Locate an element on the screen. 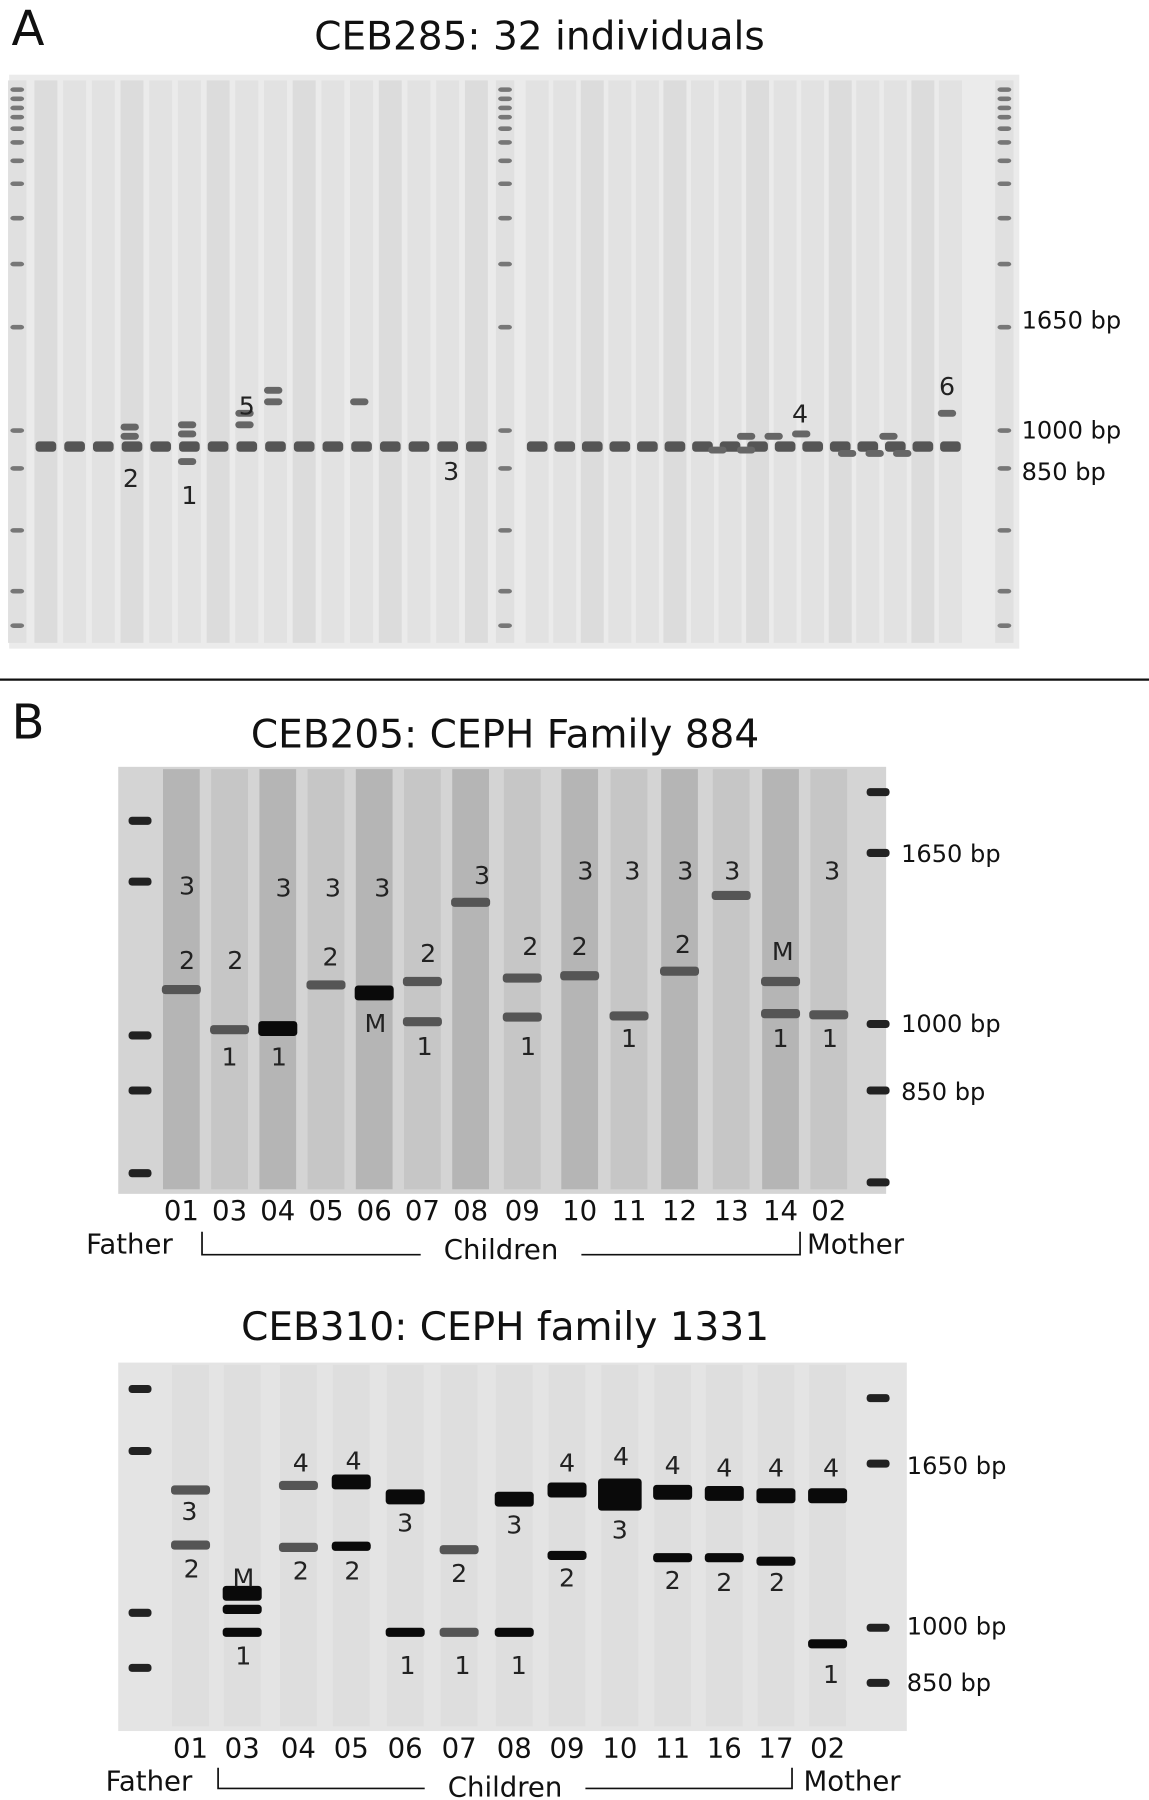 The width and height of the screenshot is (1149, 1800). size-label: 1000 bp is located at coordinates (951, 1024).